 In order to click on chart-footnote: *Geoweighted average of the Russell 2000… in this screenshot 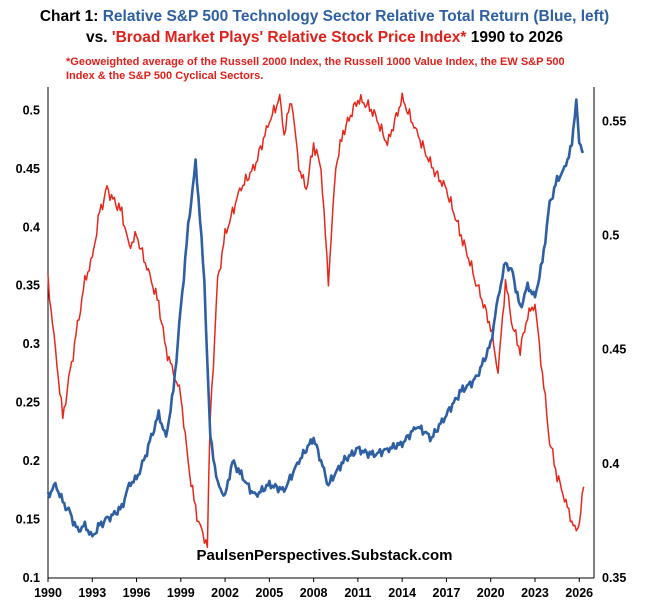, I will do `click(315, 69)`.